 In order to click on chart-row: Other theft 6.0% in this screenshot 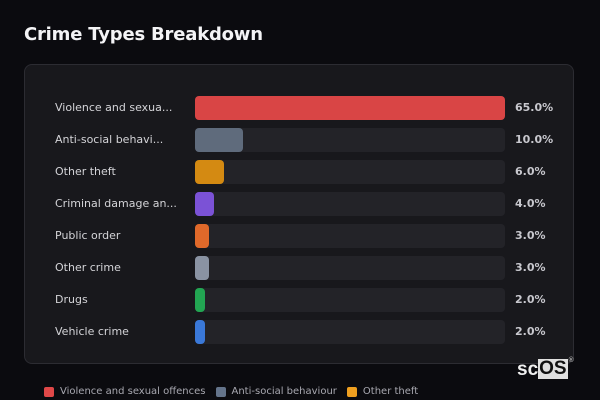, I will do `click(299, 172)`.